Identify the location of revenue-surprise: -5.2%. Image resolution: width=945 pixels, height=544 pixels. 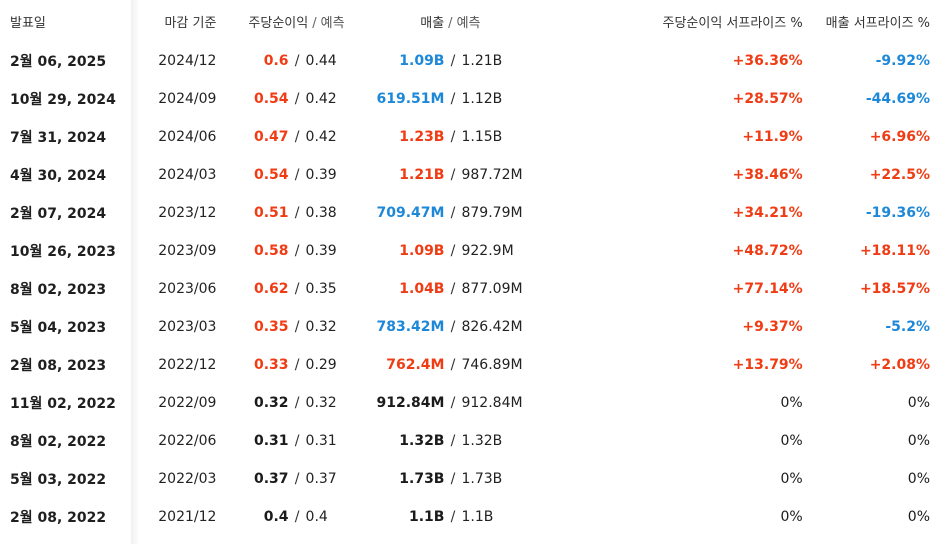
(907, 327).